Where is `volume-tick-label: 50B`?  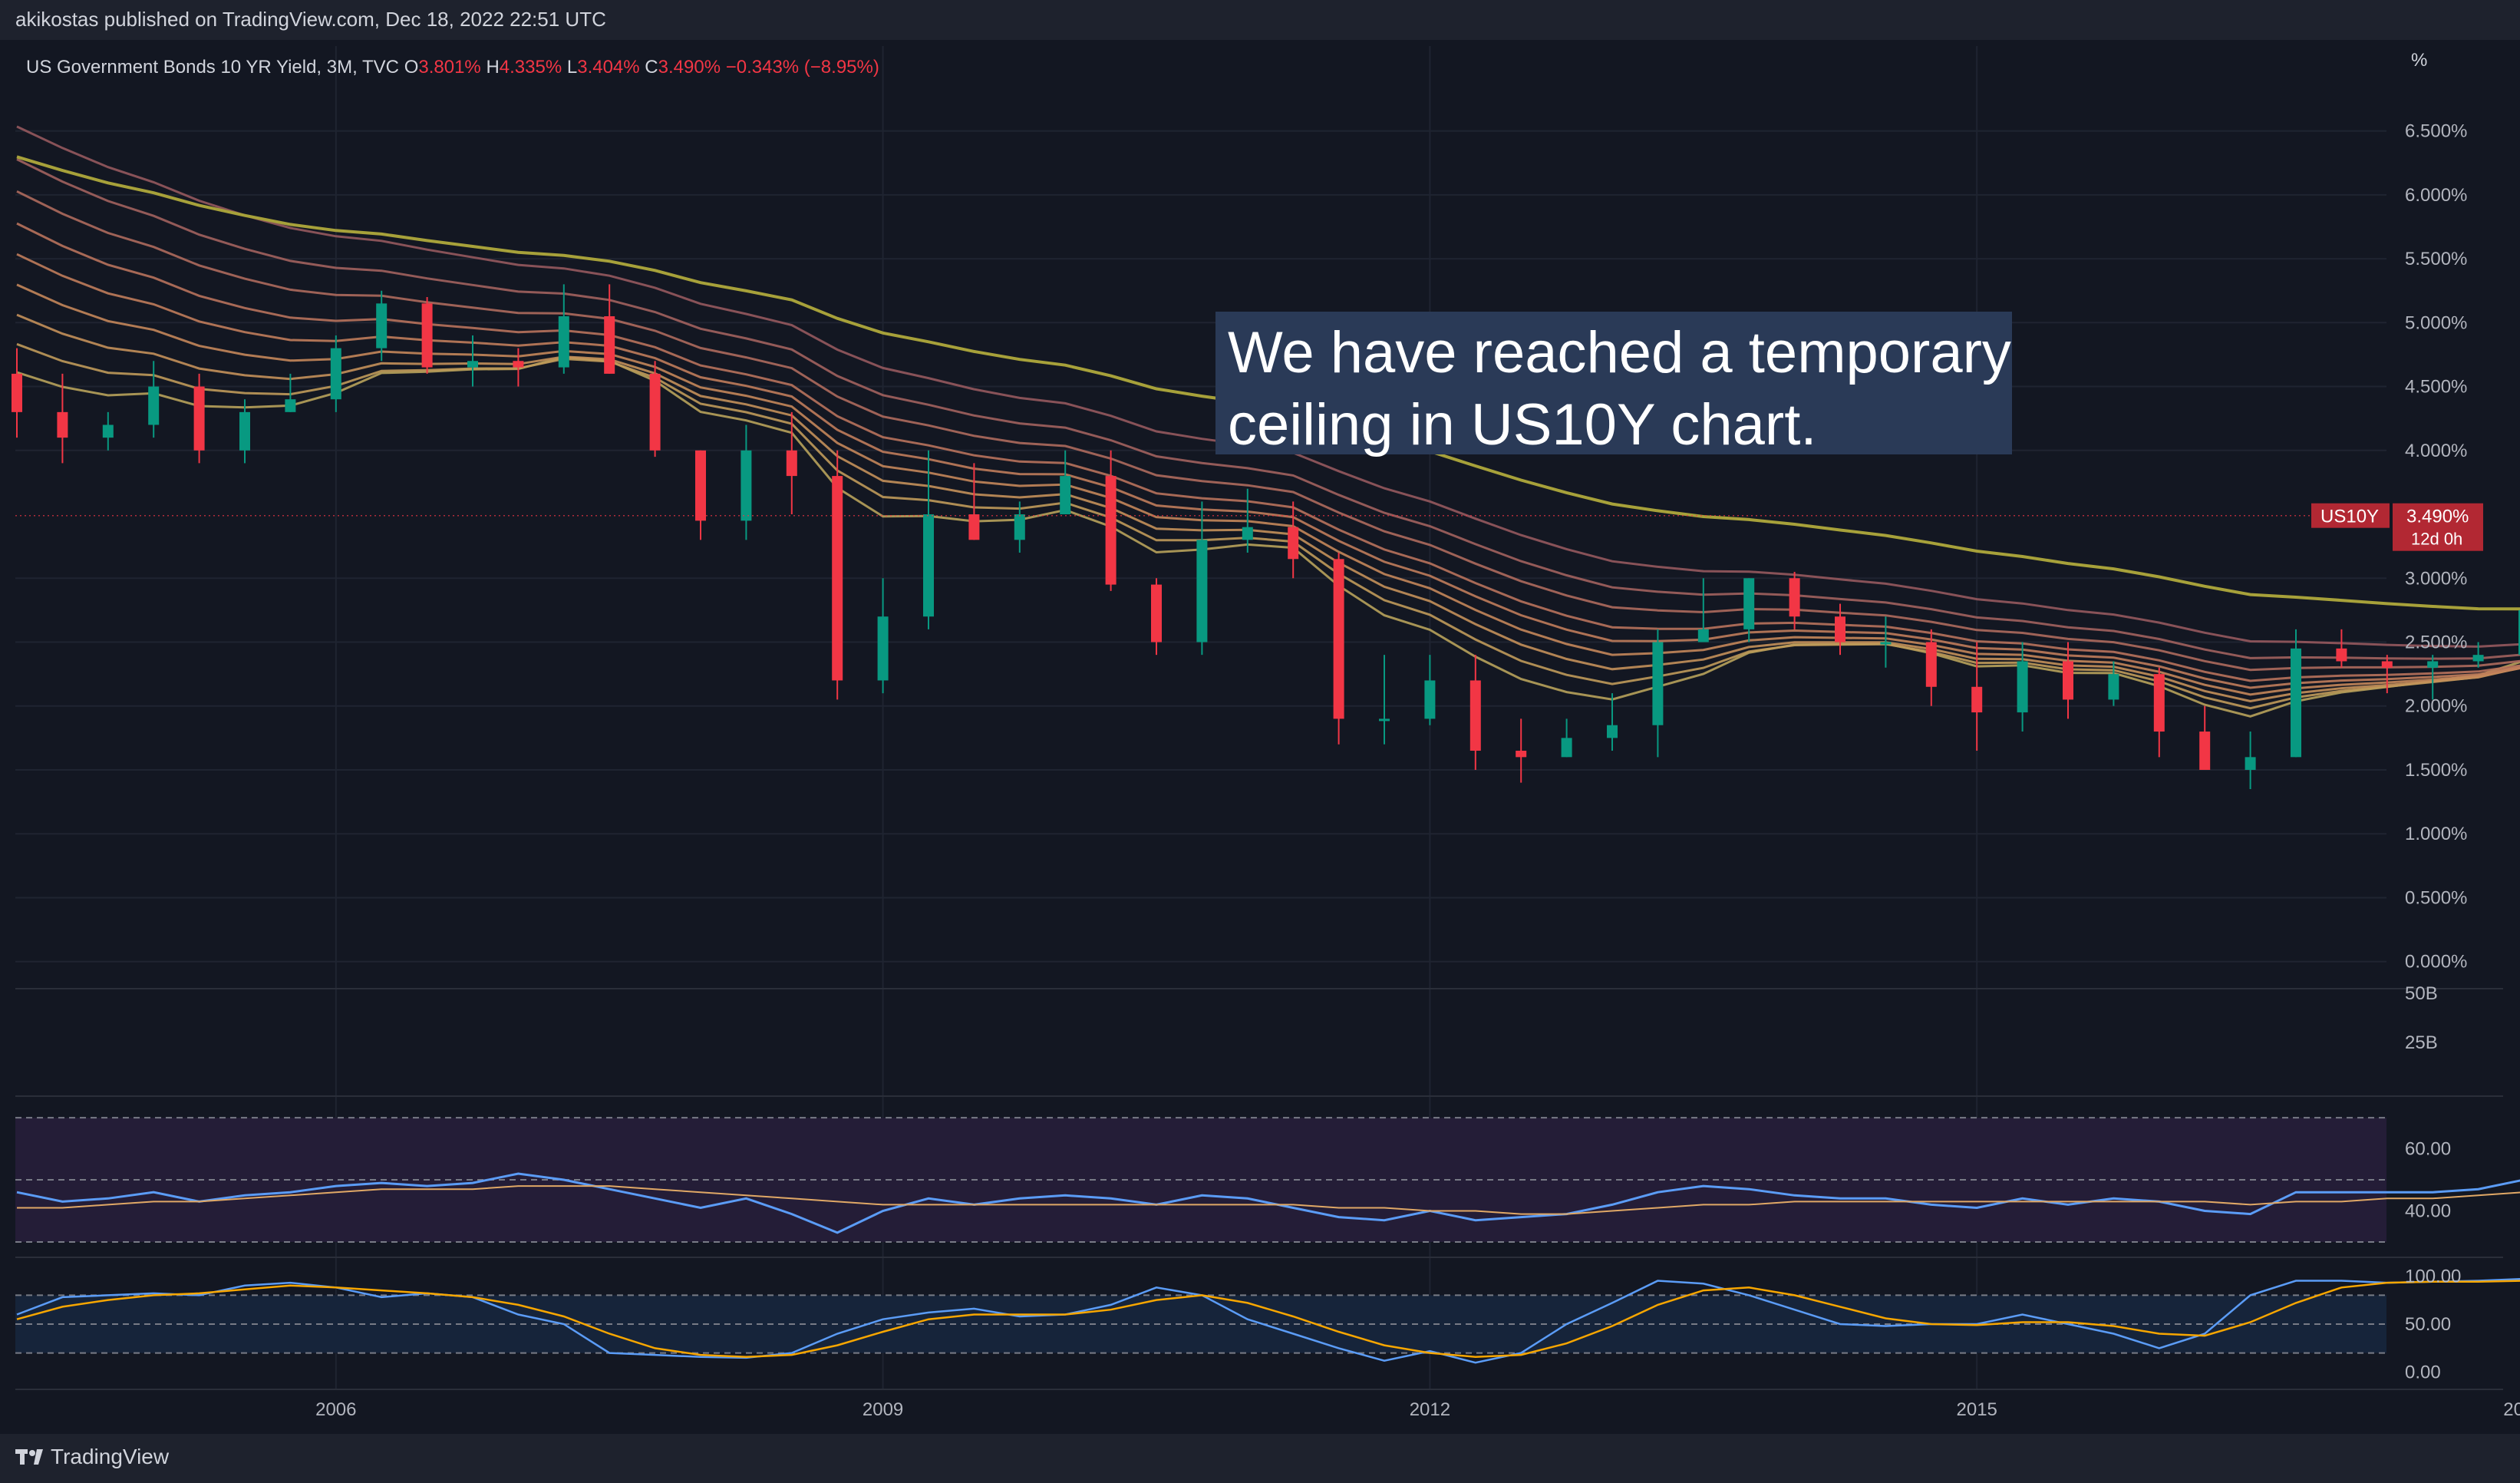
volume-tick-label: 50B is located at coordinates (2421, 994).